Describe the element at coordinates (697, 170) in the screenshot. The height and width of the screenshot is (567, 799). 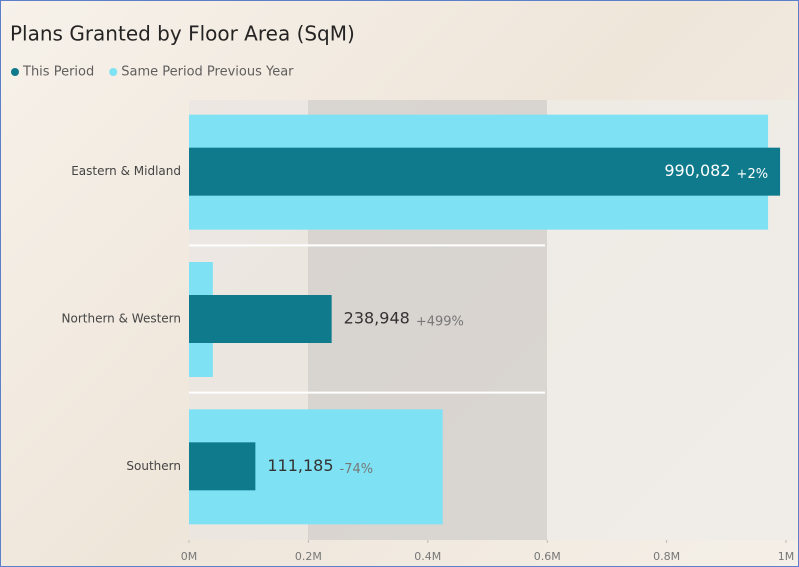
I see `data-label: 990,082` at that location.